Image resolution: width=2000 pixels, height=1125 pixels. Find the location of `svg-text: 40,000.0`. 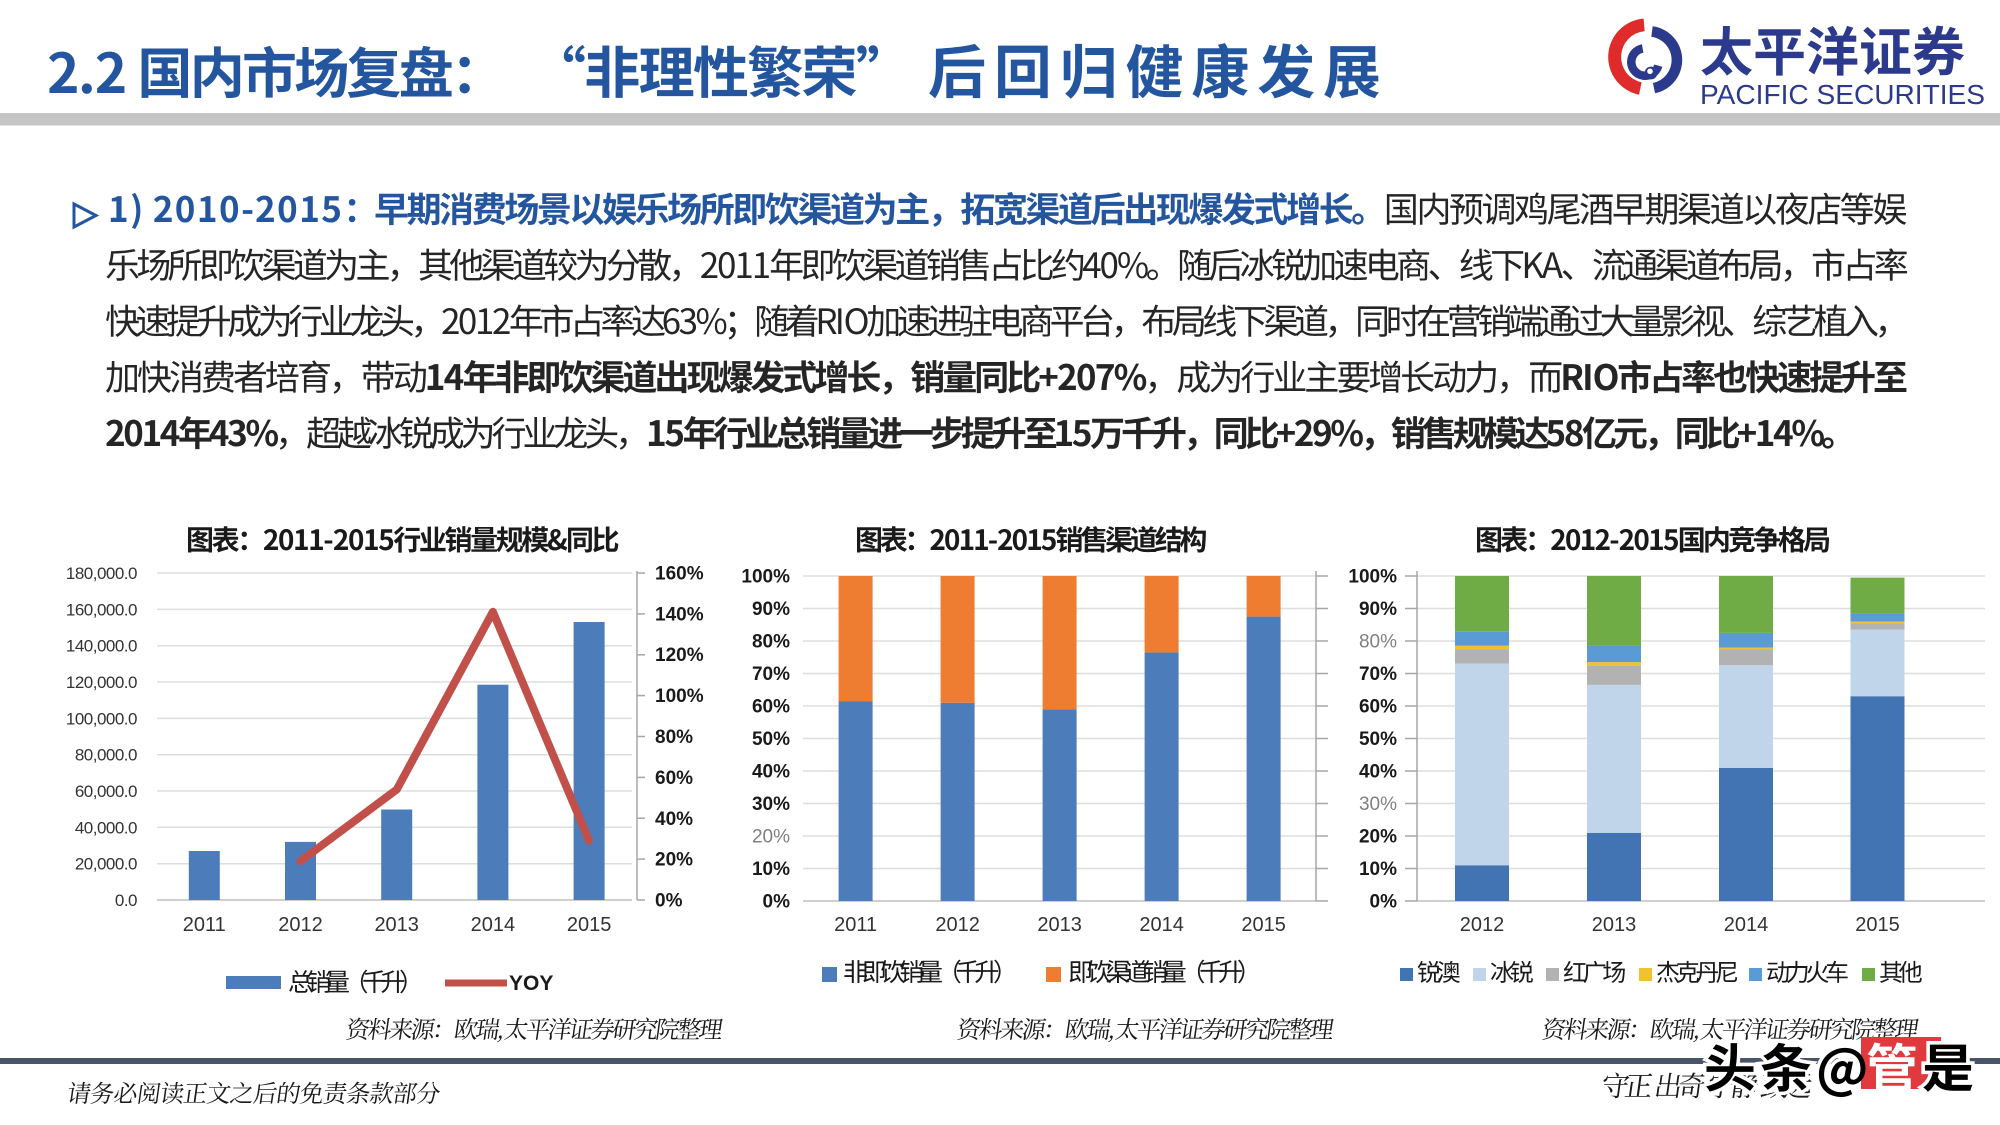

svg-text: 40,000.0 is located at coordinates (106, 827).